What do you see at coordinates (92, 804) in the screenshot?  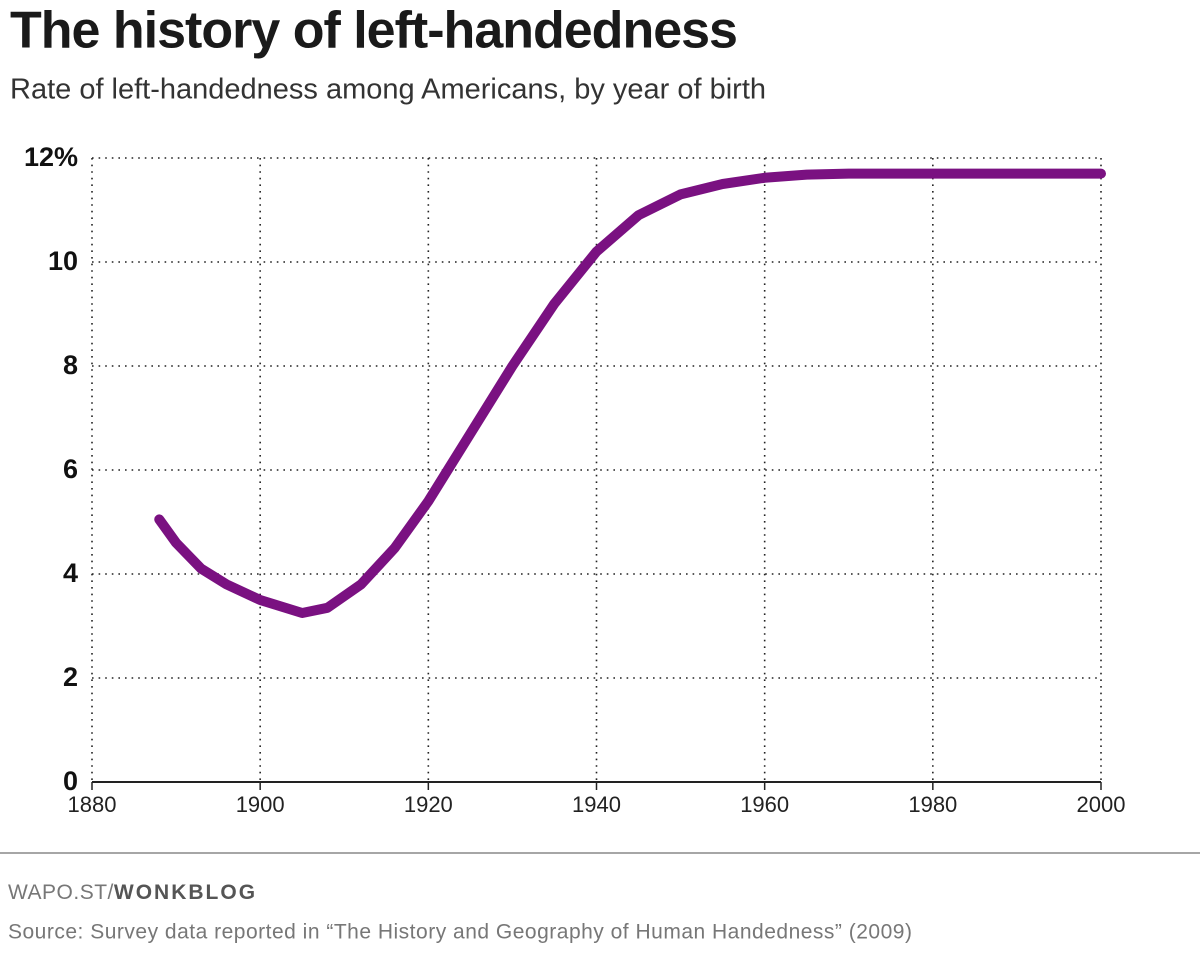 I see `x-tick-label: 1880` at bounding box center [92, 804].